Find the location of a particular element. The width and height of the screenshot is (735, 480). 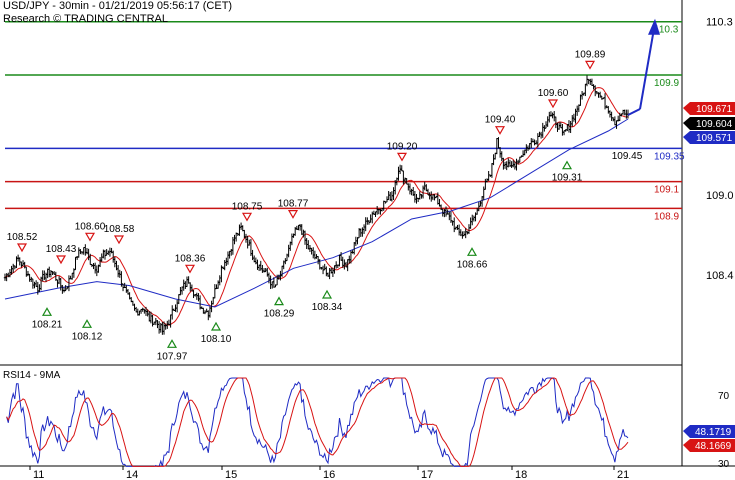

swing-high-label: 108.60 is located at coordinates (90, 226).